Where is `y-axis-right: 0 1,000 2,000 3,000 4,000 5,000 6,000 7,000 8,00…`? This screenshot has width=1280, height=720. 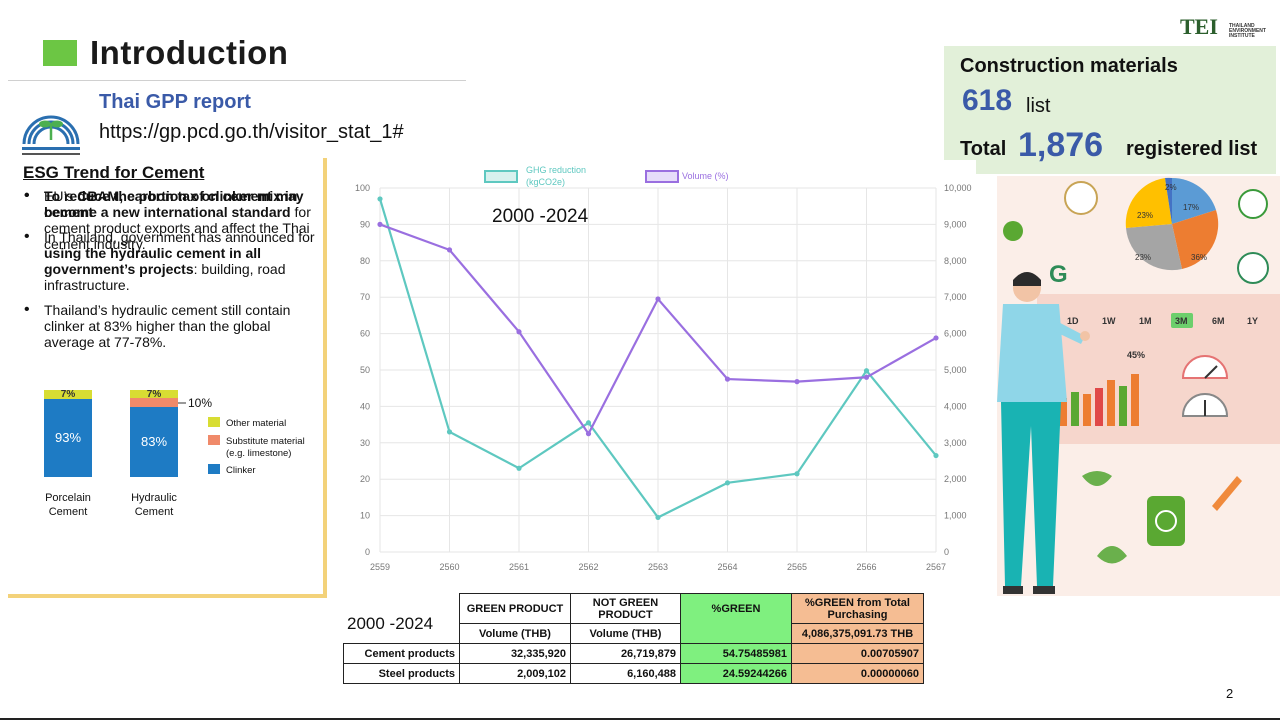 y-axis-right: 0 1,000 2,000 3,000 4,000 5,000 6,000 7,000 8,00… is located at coordinates (958, 370).